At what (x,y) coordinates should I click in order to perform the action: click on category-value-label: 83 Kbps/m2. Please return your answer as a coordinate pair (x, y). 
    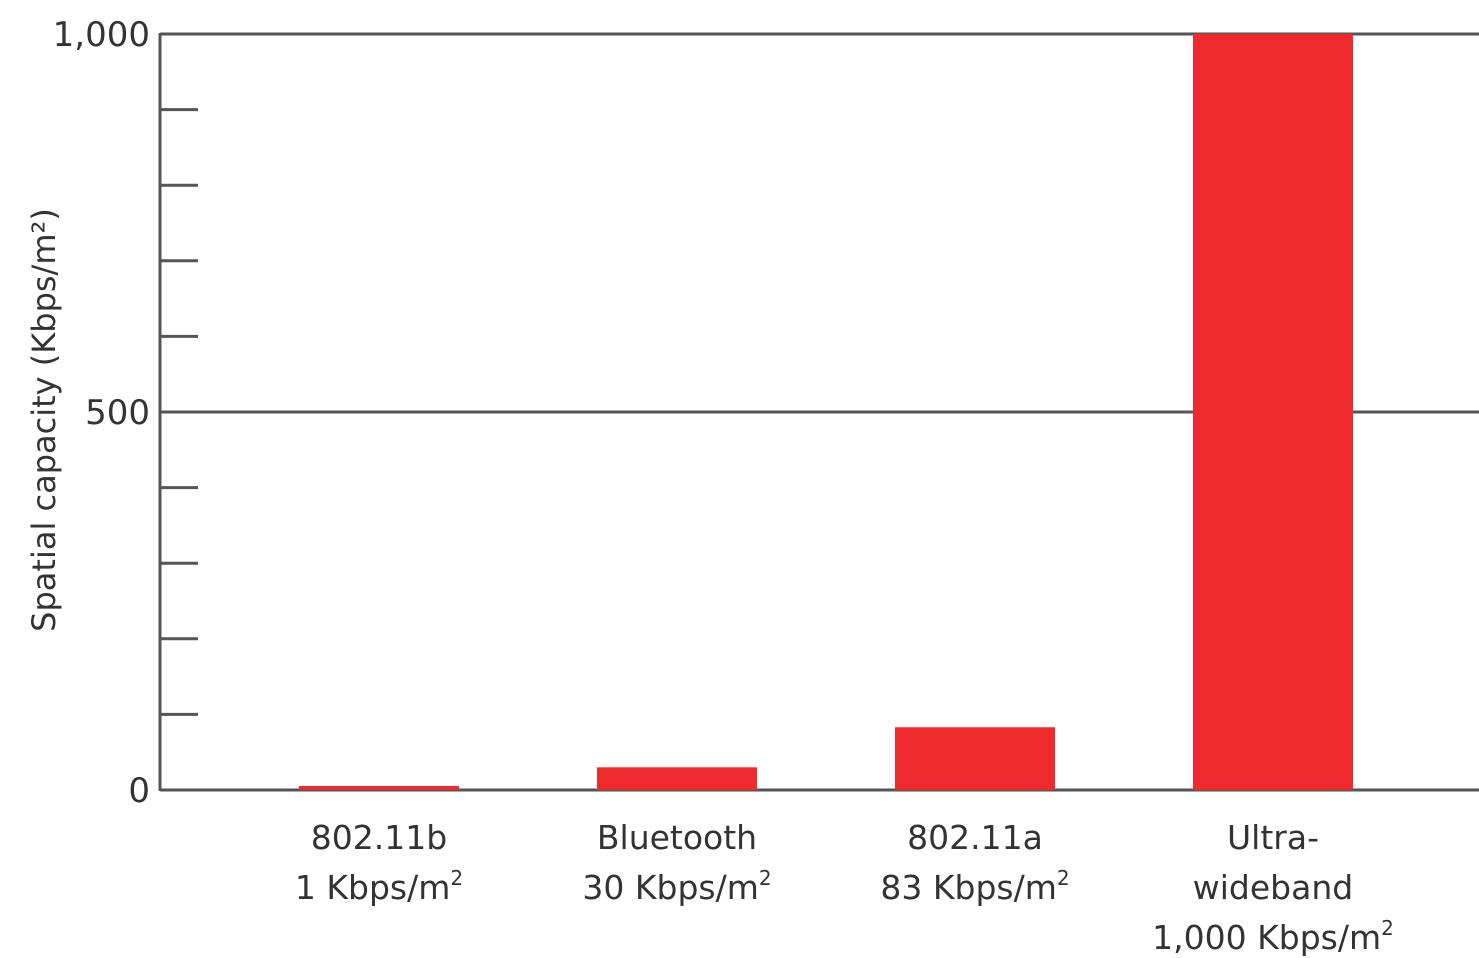
    Looking at the image, I should click on (974, 886).